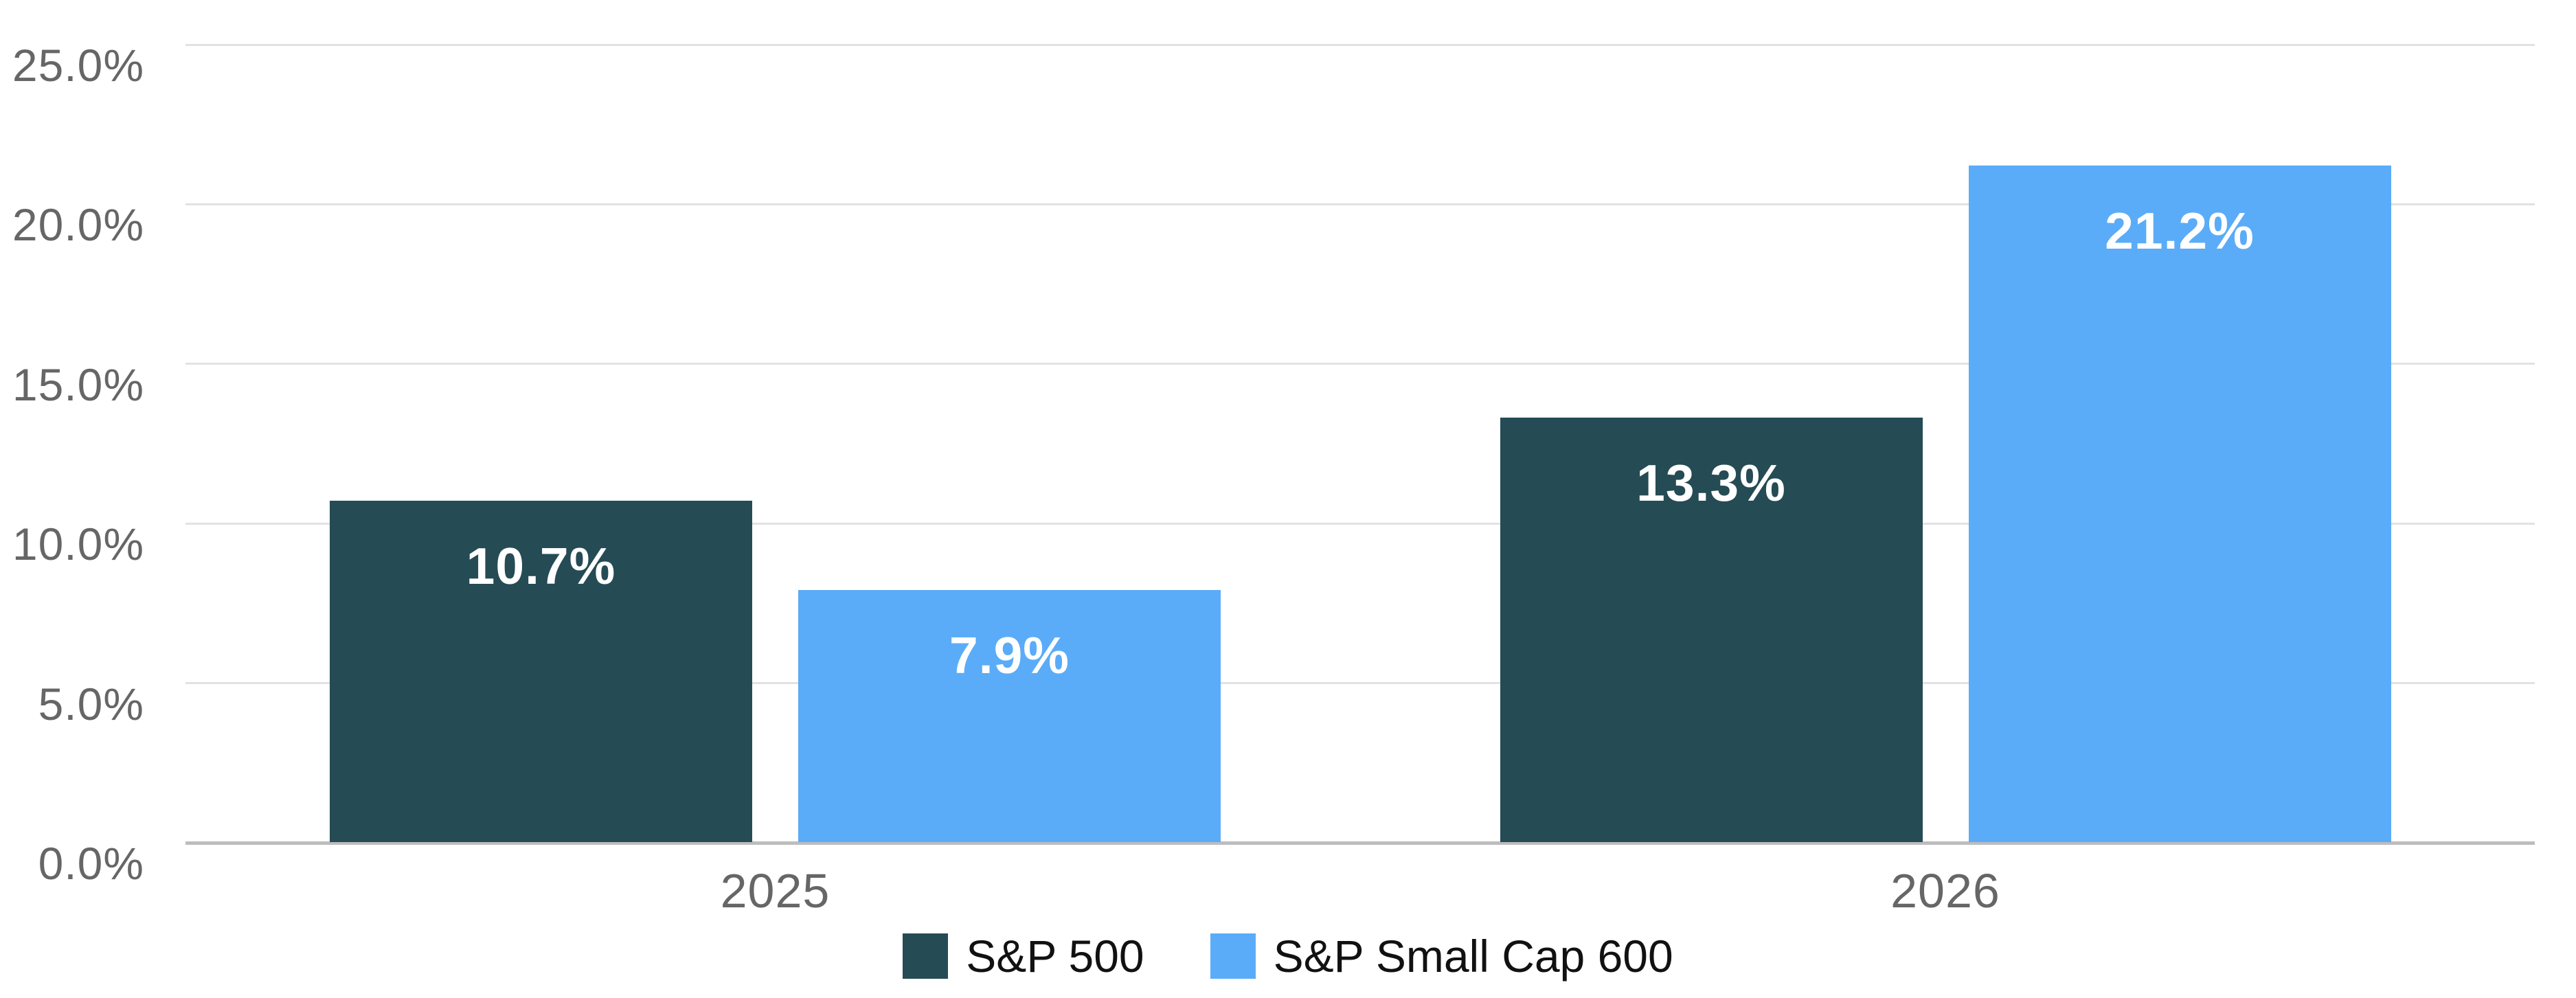 The height and width of the screenshot is (998, 2576). What do you see at coordinates (91, 703) in the screenshot?
I see `y-axis-tick-label-5: 5.0%` at bounding box center [91, 703].